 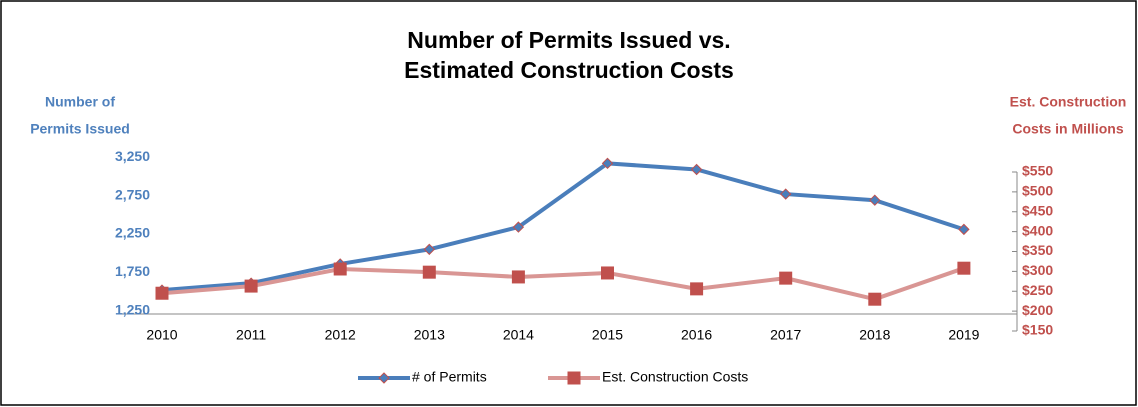 I want to click on y2-axis-label: Est. Construction, so click(x=1068, y=102).